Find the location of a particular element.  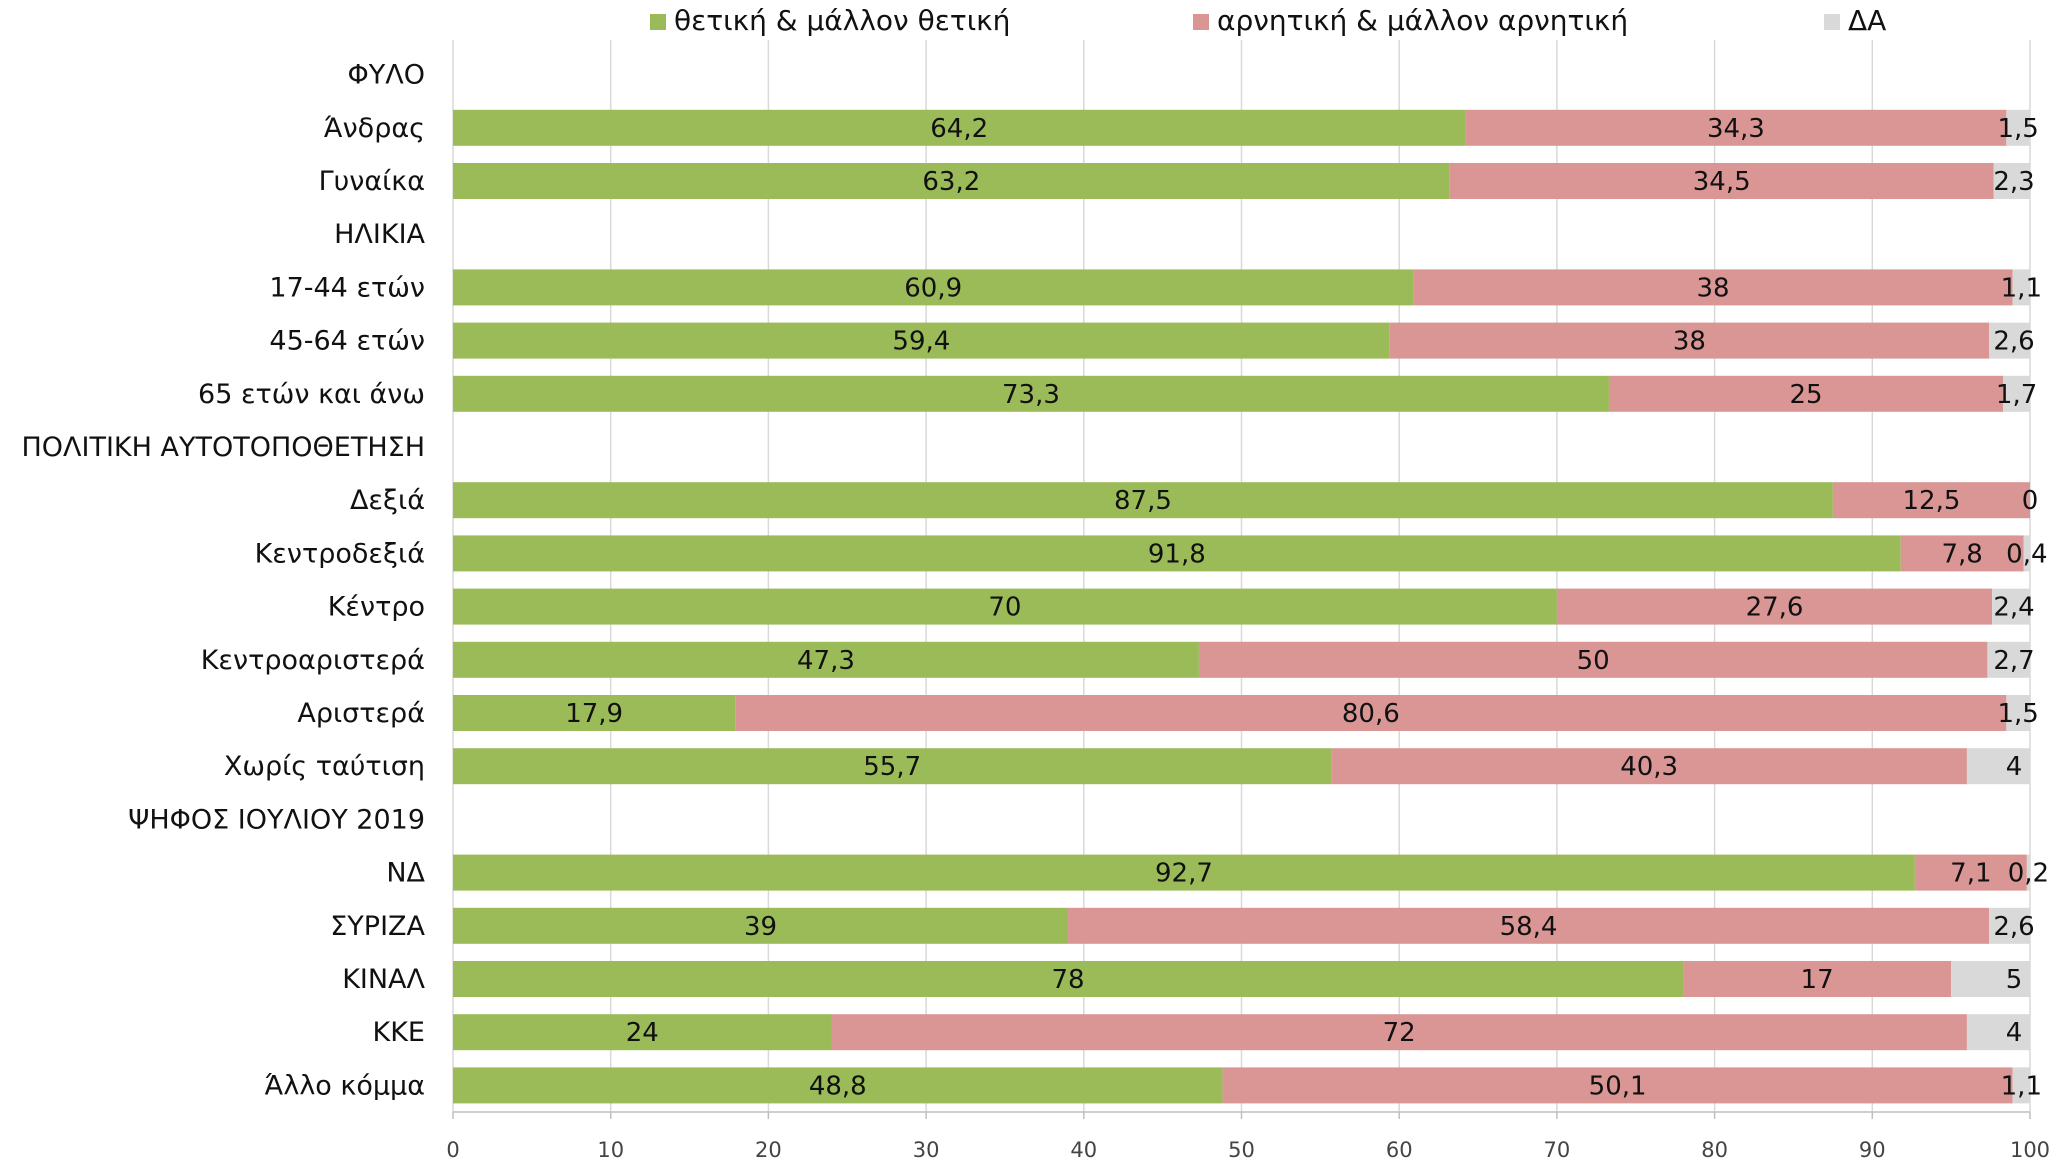

data-label: 55,7 is located at coordinates (892, 767).